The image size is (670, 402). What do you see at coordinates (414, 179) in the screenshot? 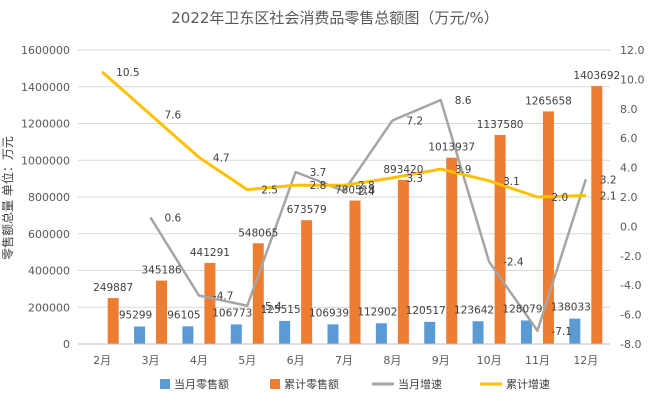
I see `data-label: 3.3` at bounding box center [414, 179].